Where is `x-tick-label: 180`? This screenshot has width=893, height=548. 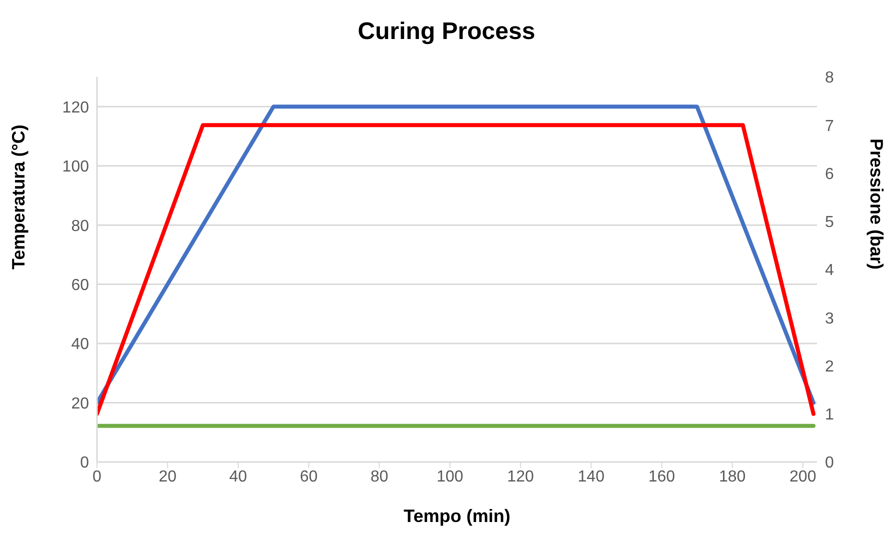
x-tick-label: 180 is located at coordinates (732, 477).